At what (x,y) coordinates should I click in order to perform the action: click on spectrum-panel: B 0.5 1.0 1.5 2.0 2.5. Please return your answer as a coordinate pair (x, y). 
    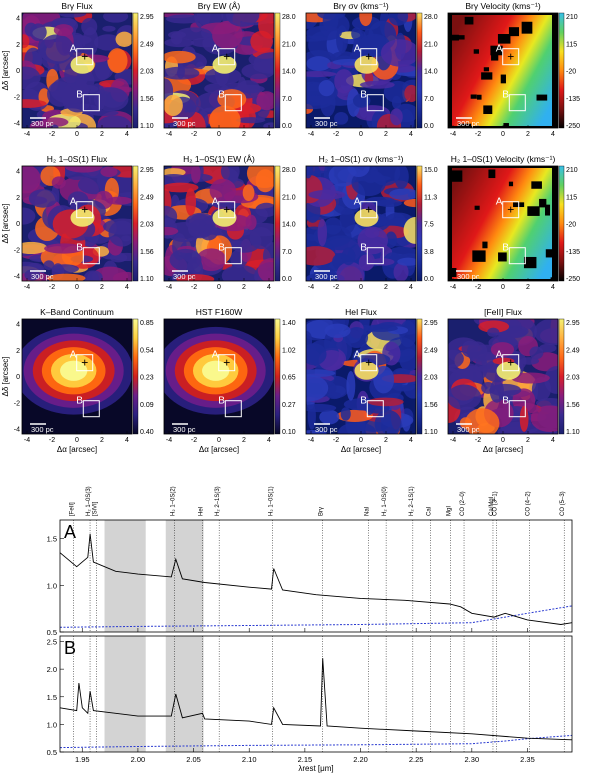
    Looking at the image, I should click on (310, 696).